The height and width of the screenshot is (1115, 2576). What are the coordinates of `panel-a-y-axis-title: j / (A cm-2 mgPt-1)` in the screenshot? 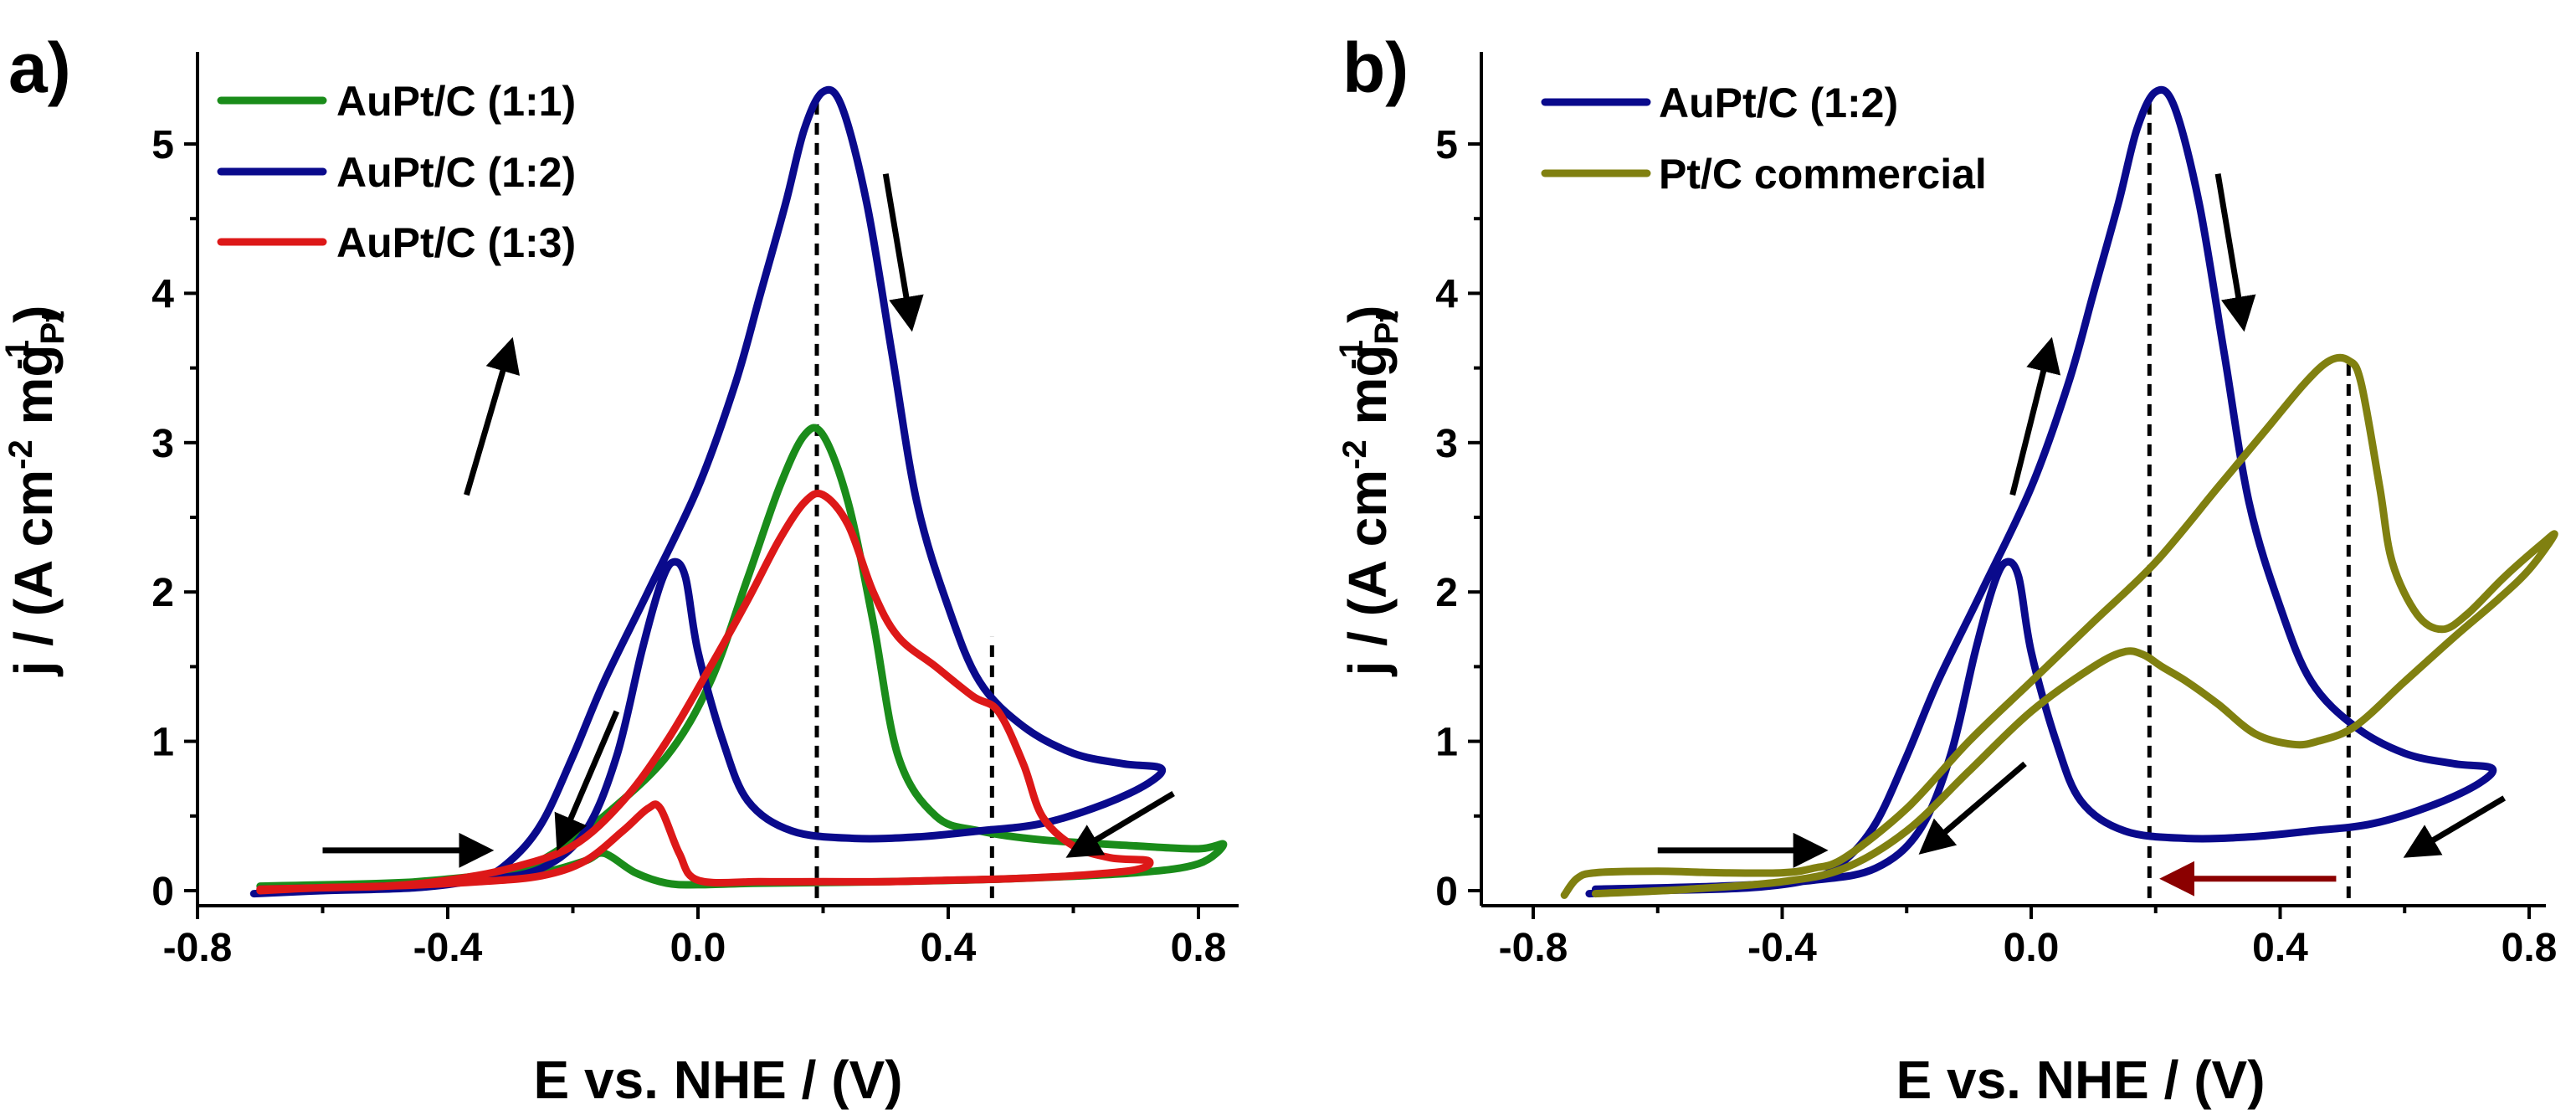 It's located at (35, 492).